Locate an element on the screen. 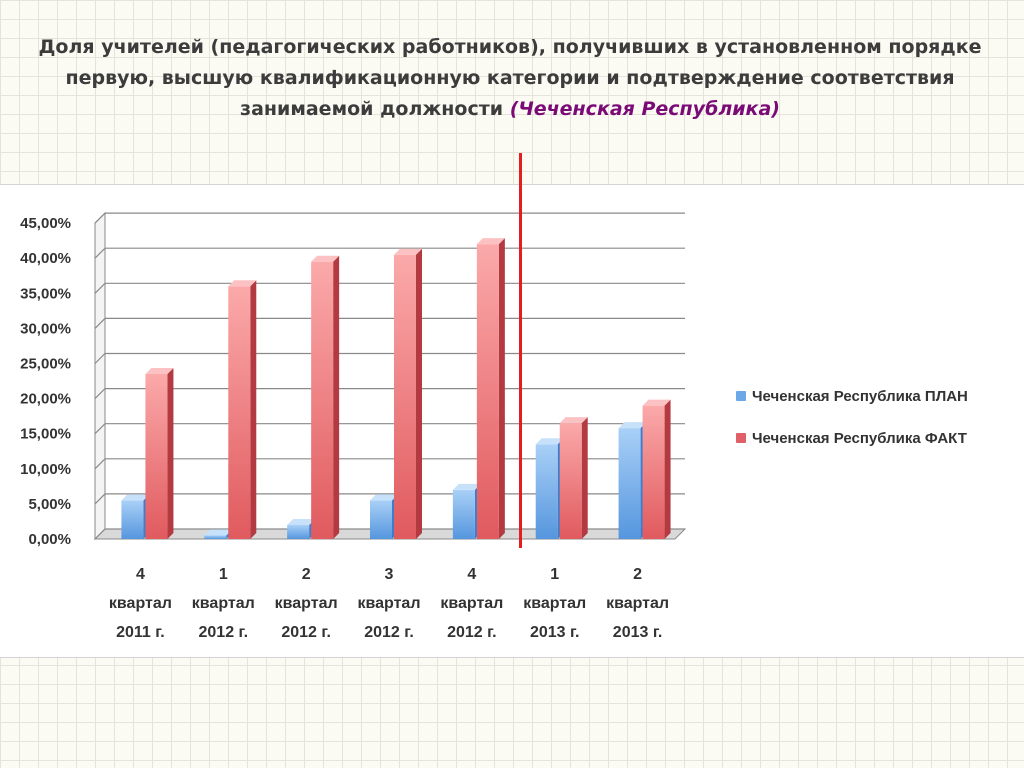 This screenshot has width=1024, height=768. title-region: (Чеченская Республика) is located at coordinates (644, 109).